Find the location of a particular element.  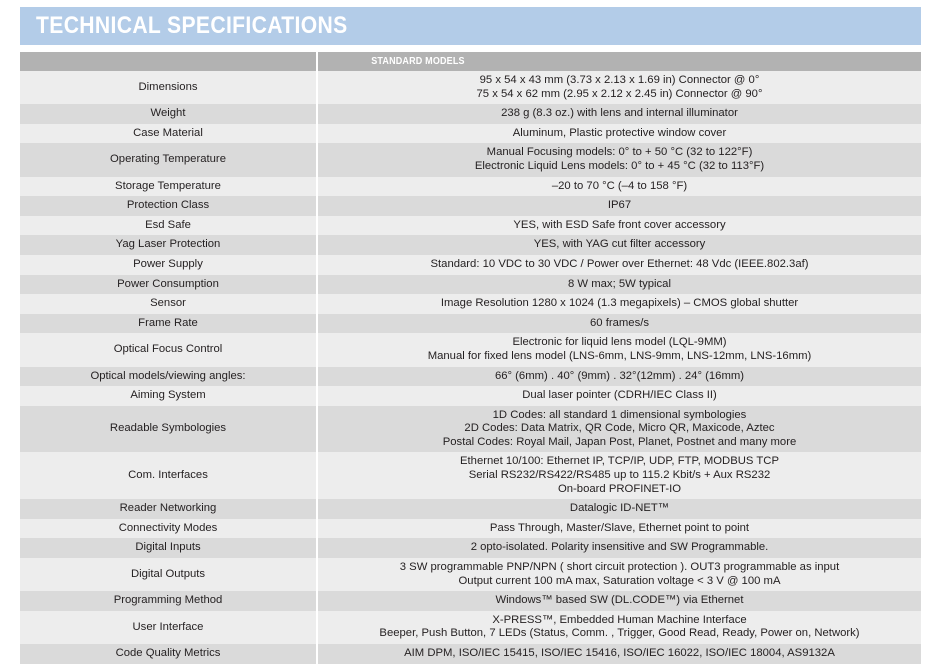

spec-value-line: YES, with YAG cut filter accessory is located at coordinates (619, 244).